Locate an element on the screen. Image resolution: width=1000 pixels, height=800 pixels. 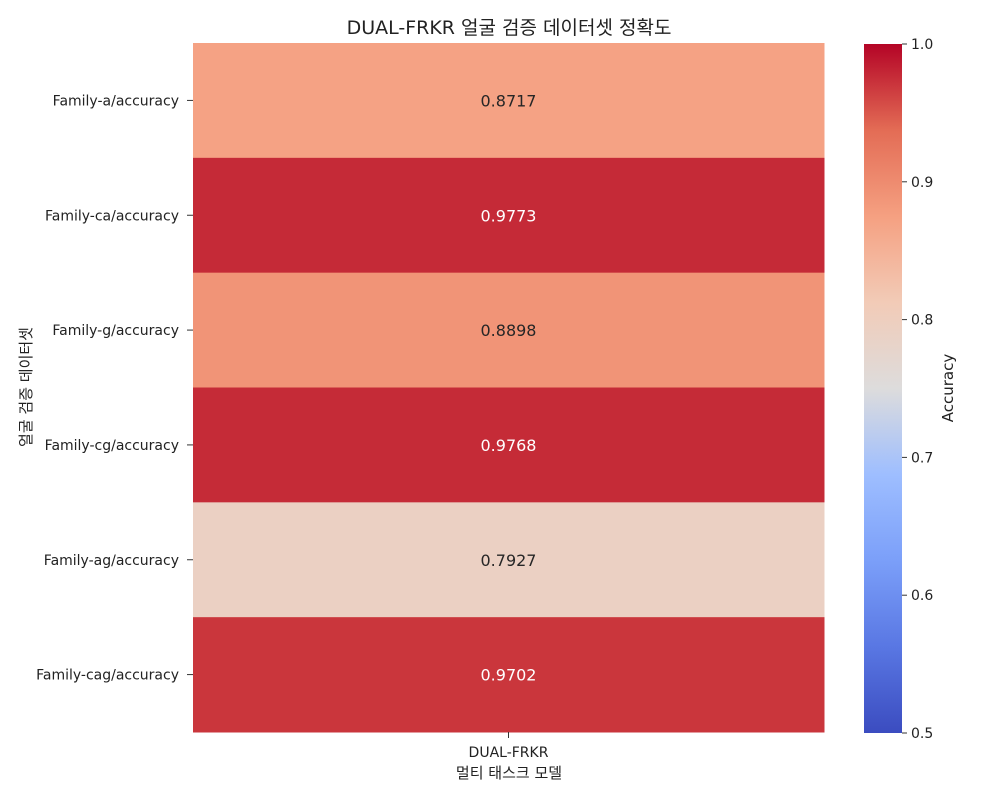
cell-value-label: 0.8717 is located at coordinates (509, 100).